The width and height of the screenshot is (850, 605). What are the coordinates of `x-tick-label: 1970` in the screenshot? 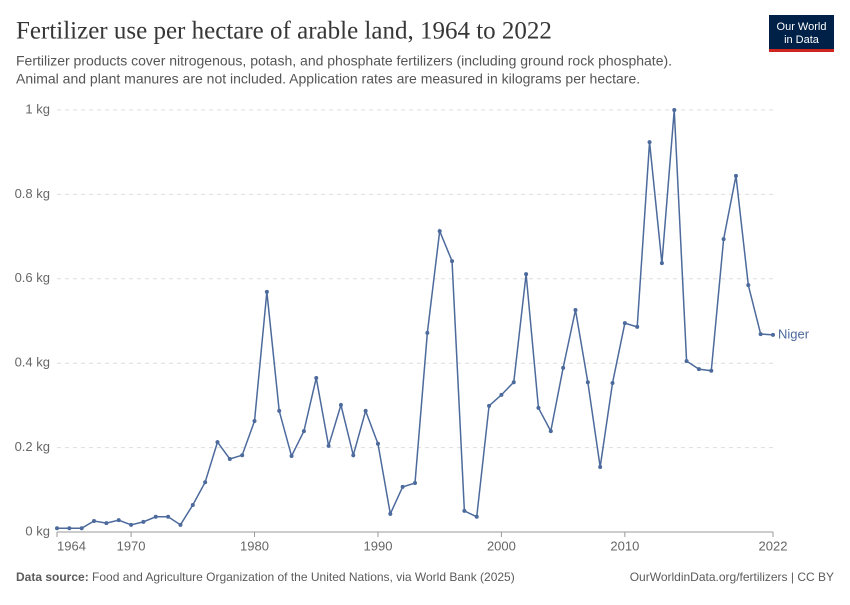 It's located at (131, 545).